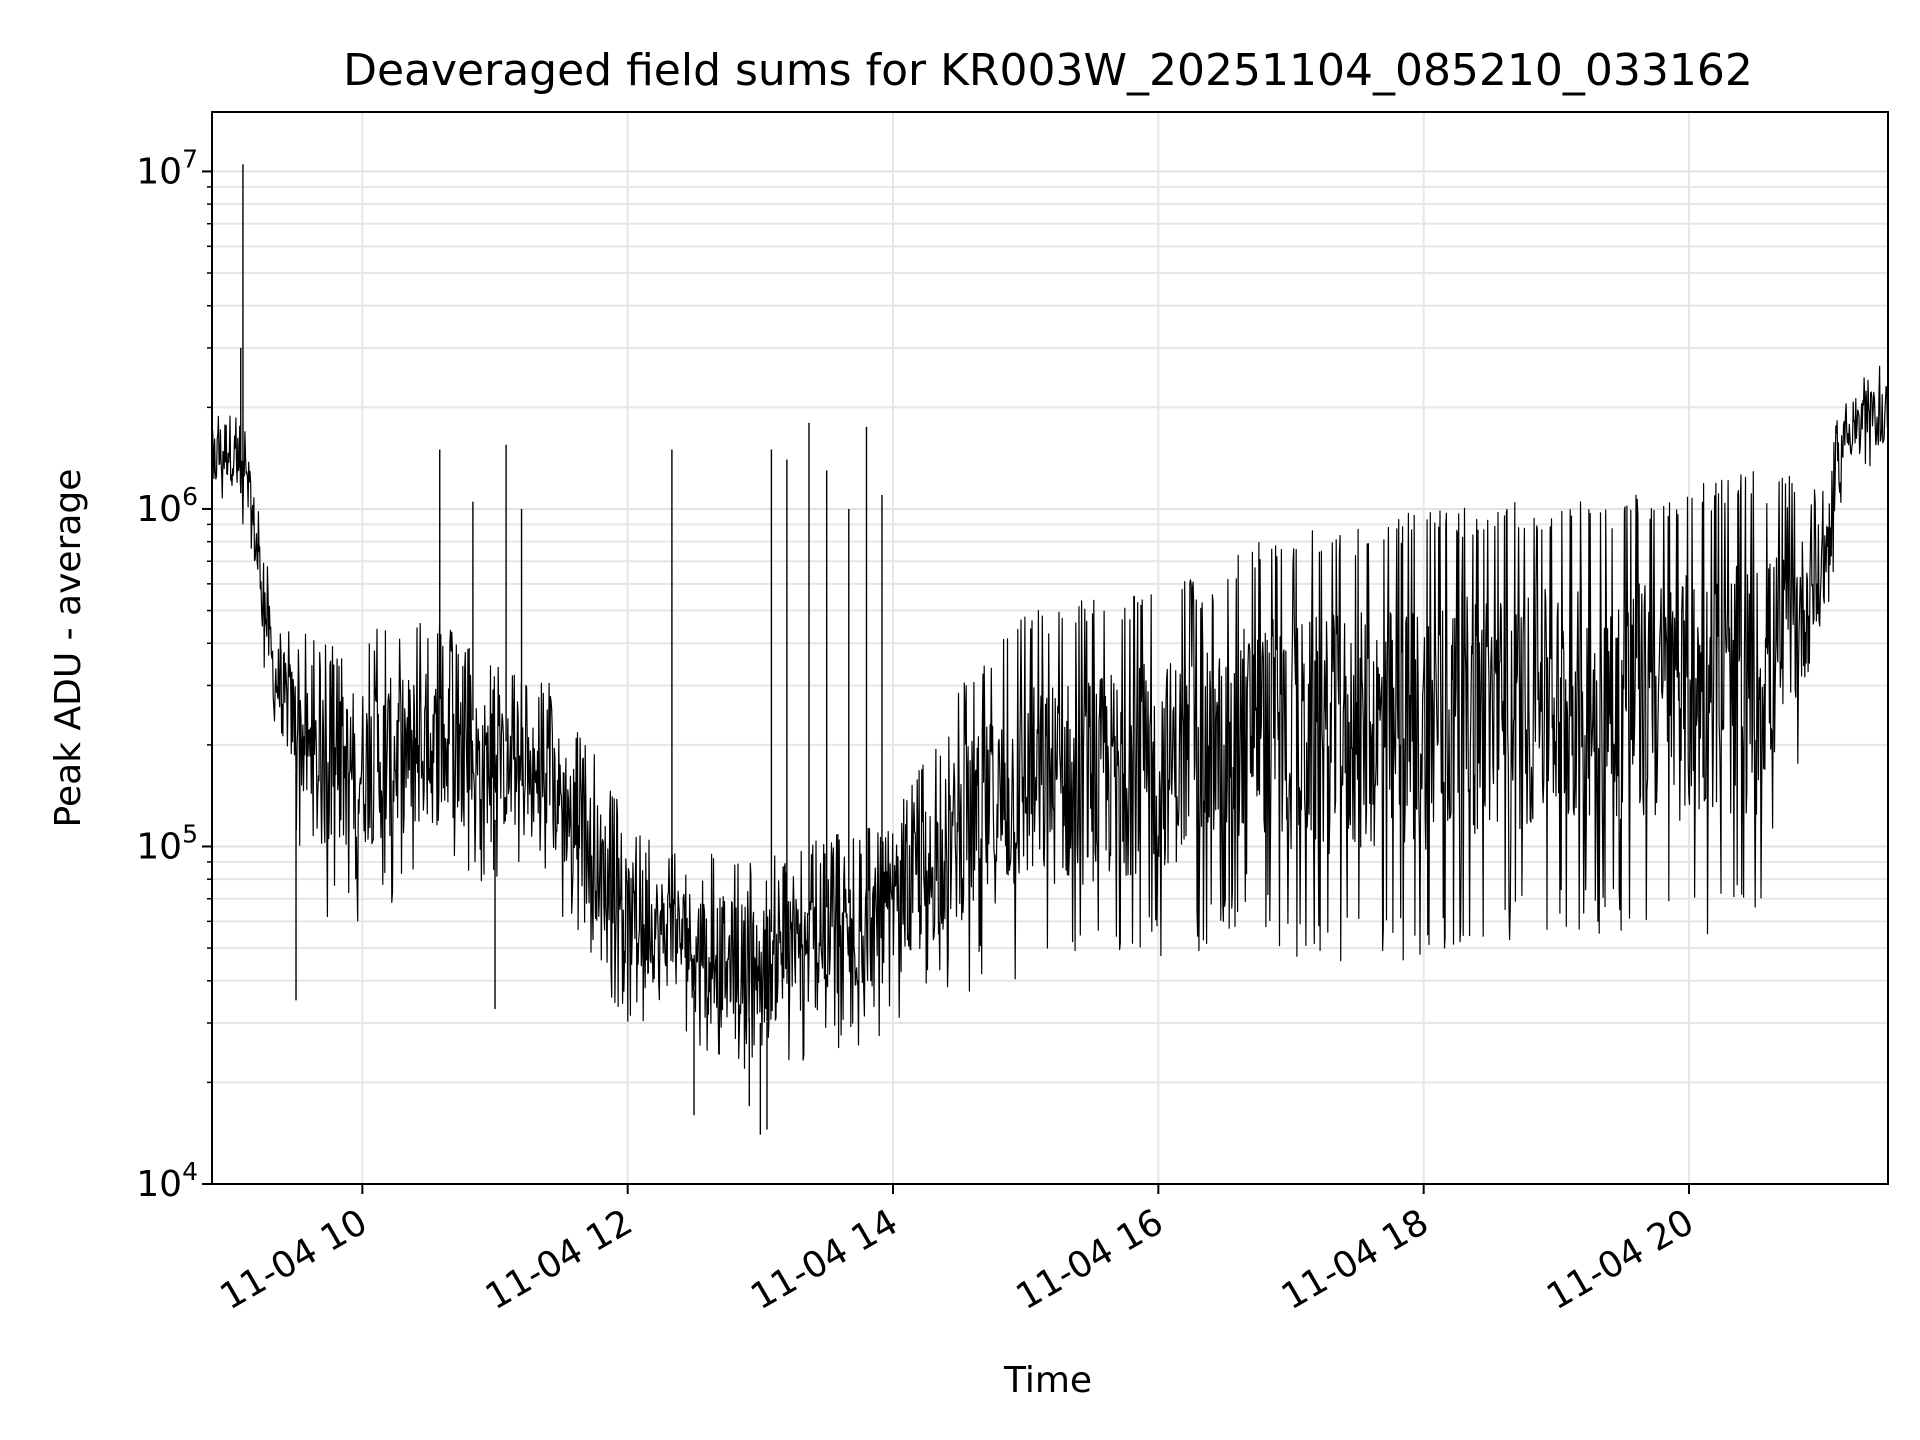  What do you see at coordinates (559, 1260) in the screenshot?
I see `x-tick-label: 11-04 12` at bounding box center [559, 1260].